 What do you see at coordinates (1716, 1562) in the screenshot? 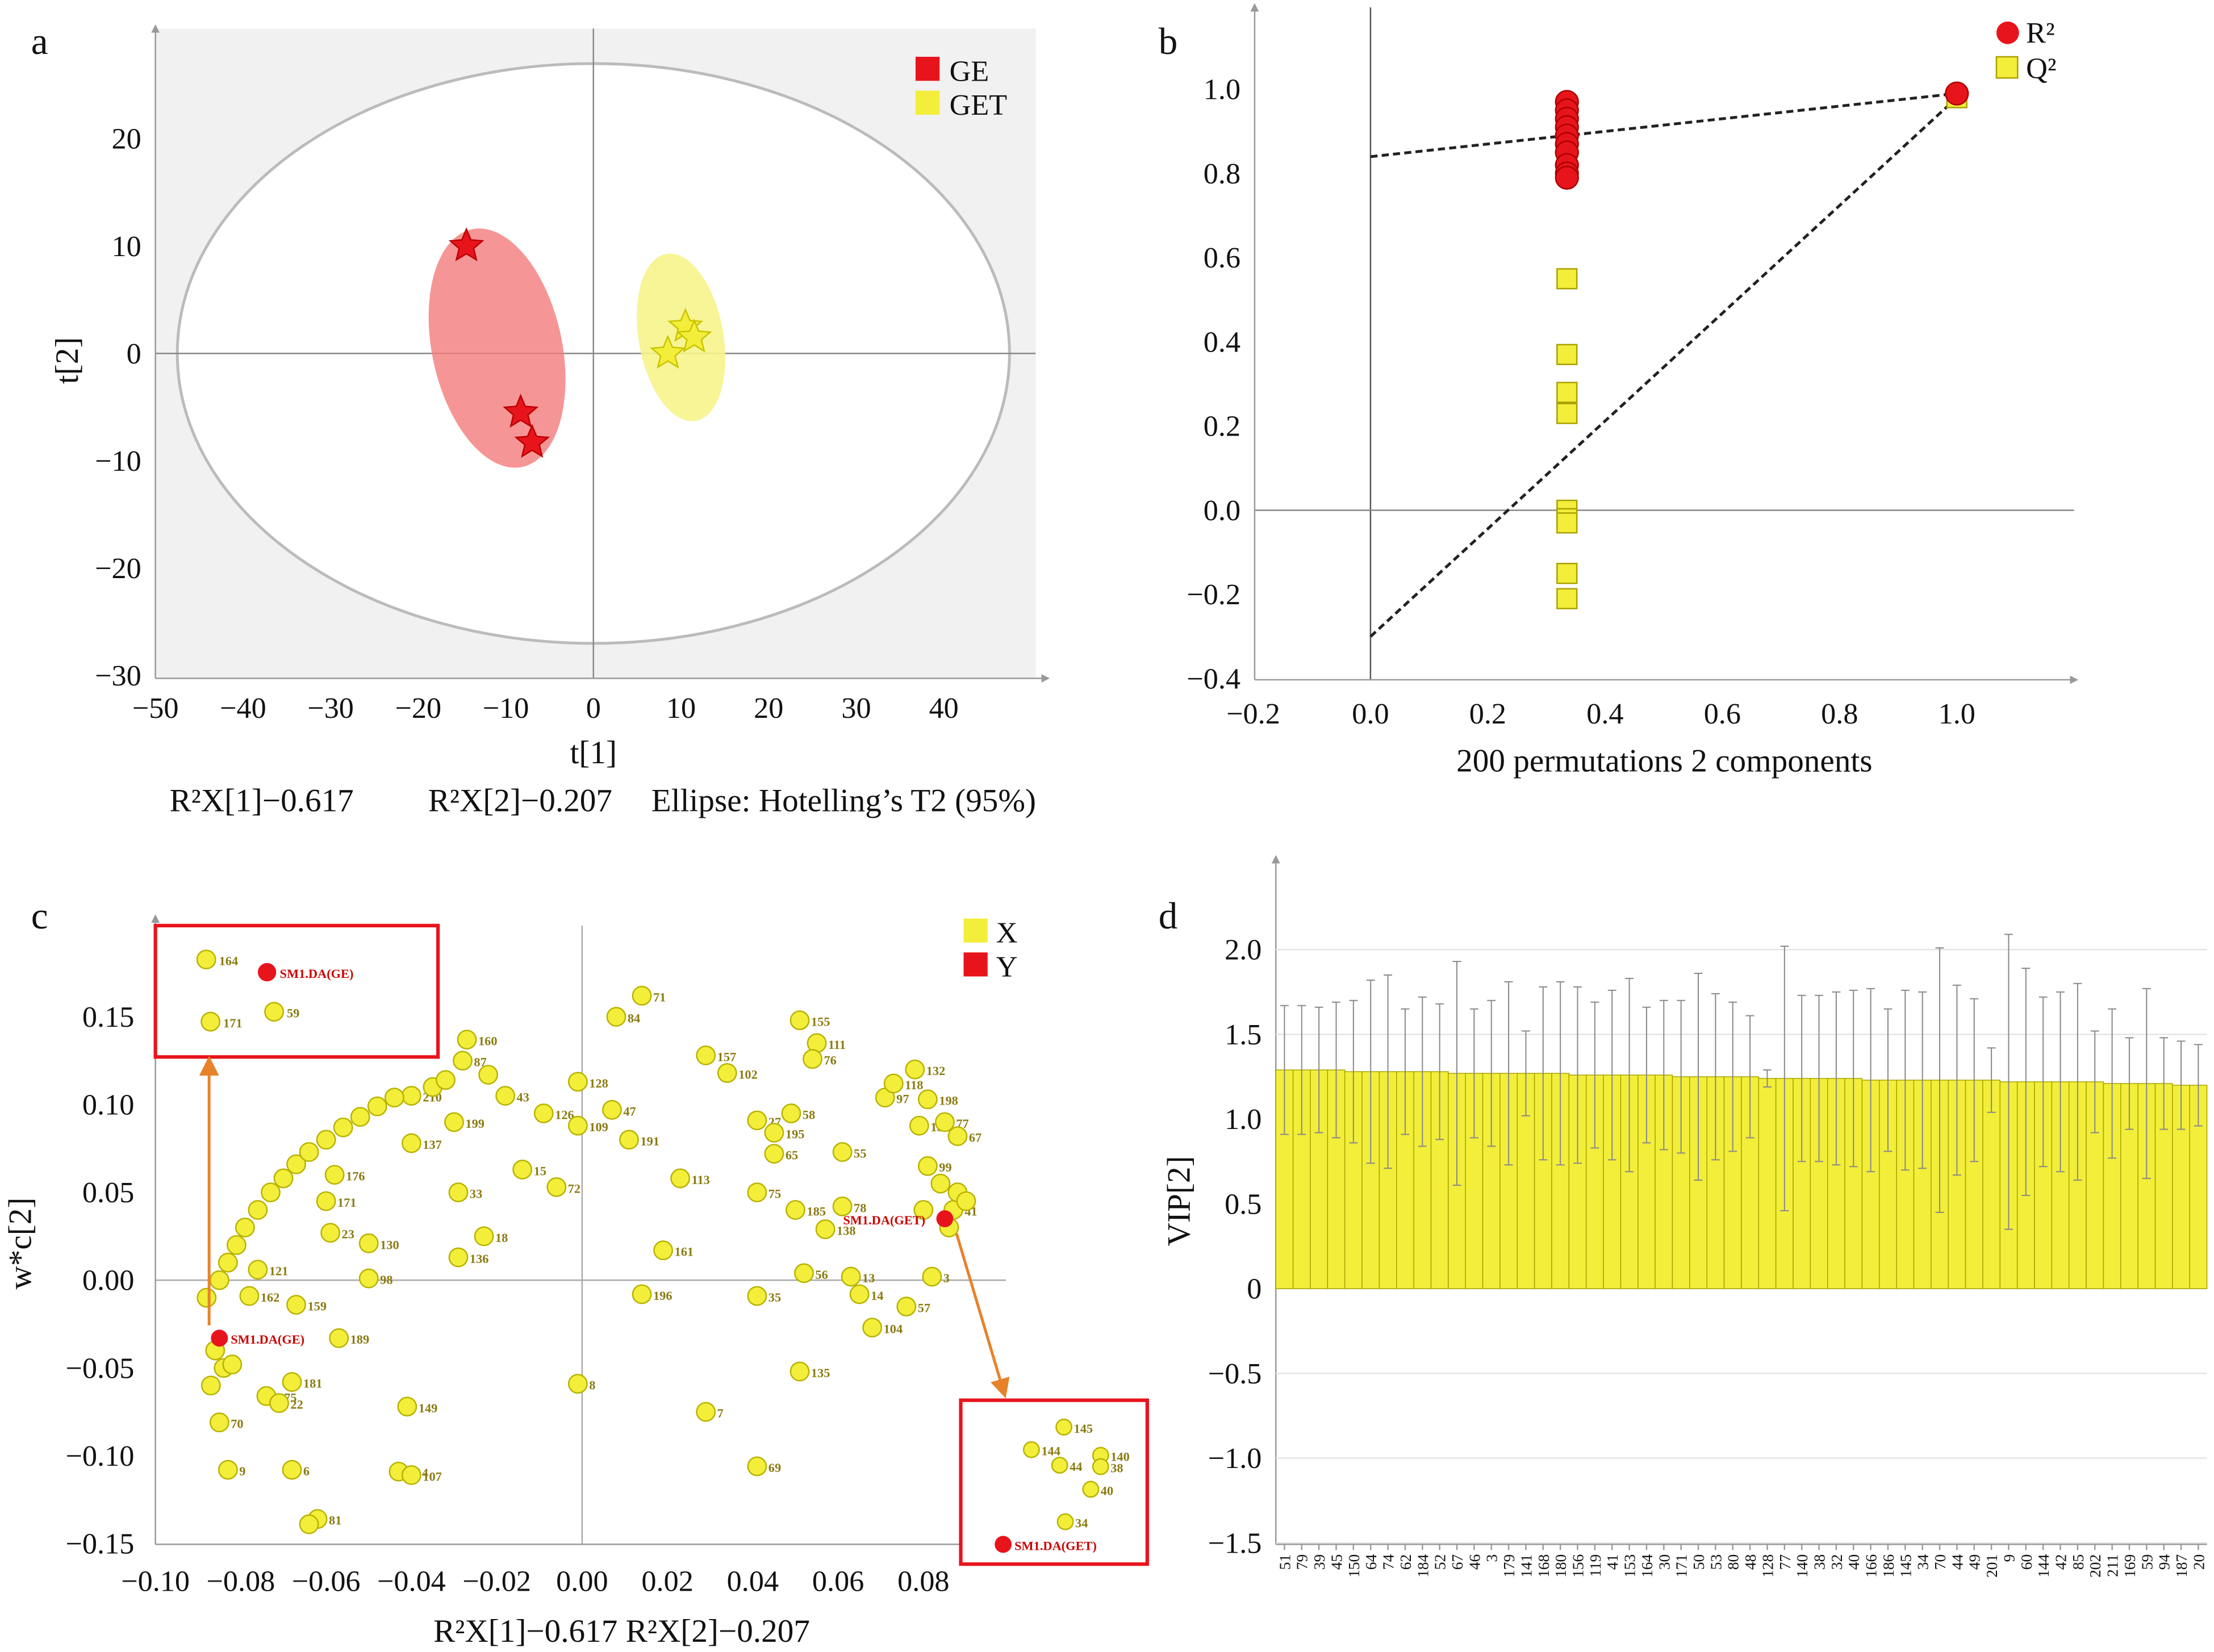
I see `x-tick-label: 53` at bounding box center [1716, 1562].